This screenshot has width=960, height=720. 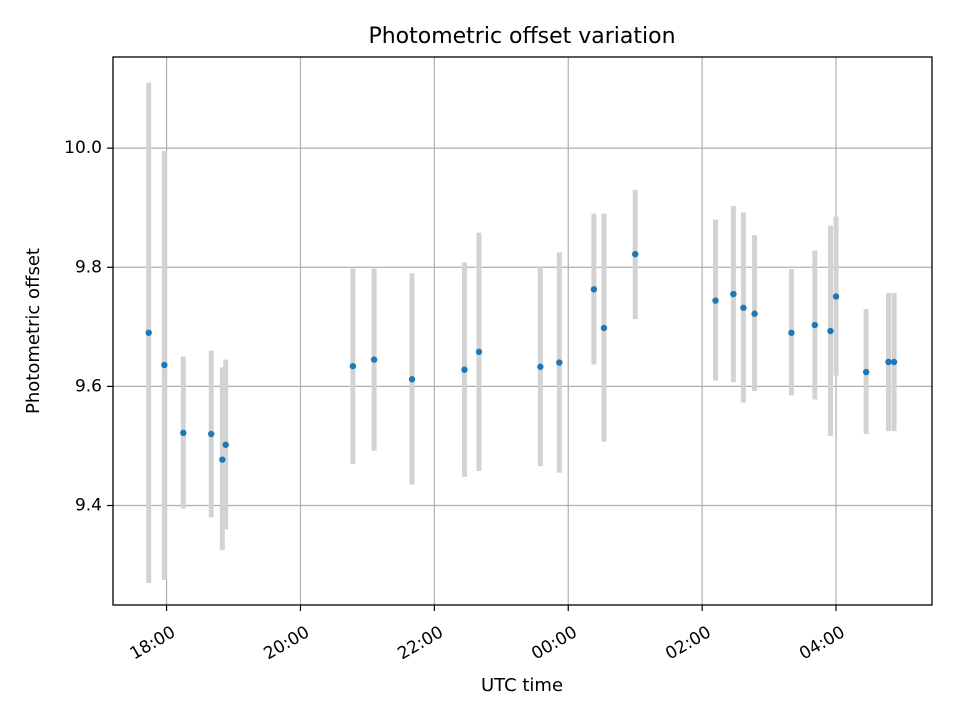 I want to click on x-axis-label: UTC time, so click(x=522, y=685).